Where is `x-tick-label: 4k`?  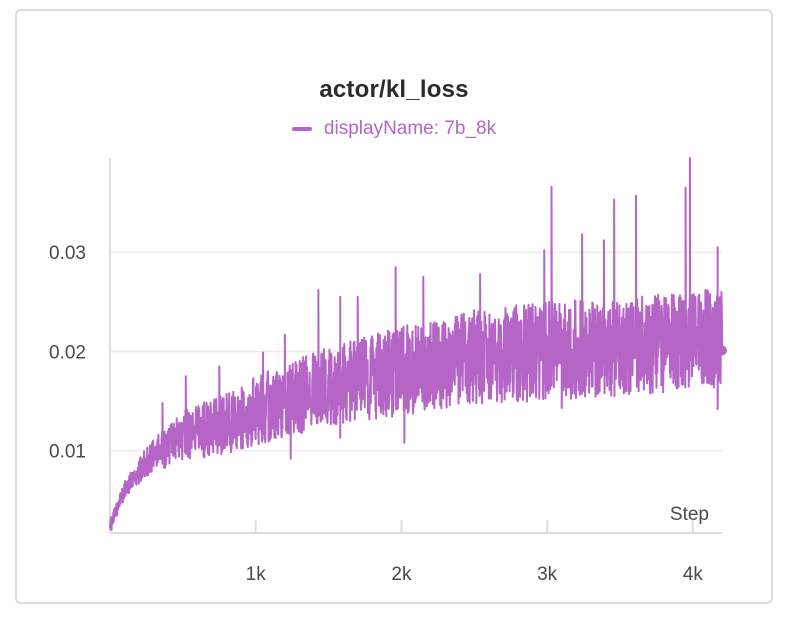 x-tick-label: 4k is located at coordinates (693, 574).